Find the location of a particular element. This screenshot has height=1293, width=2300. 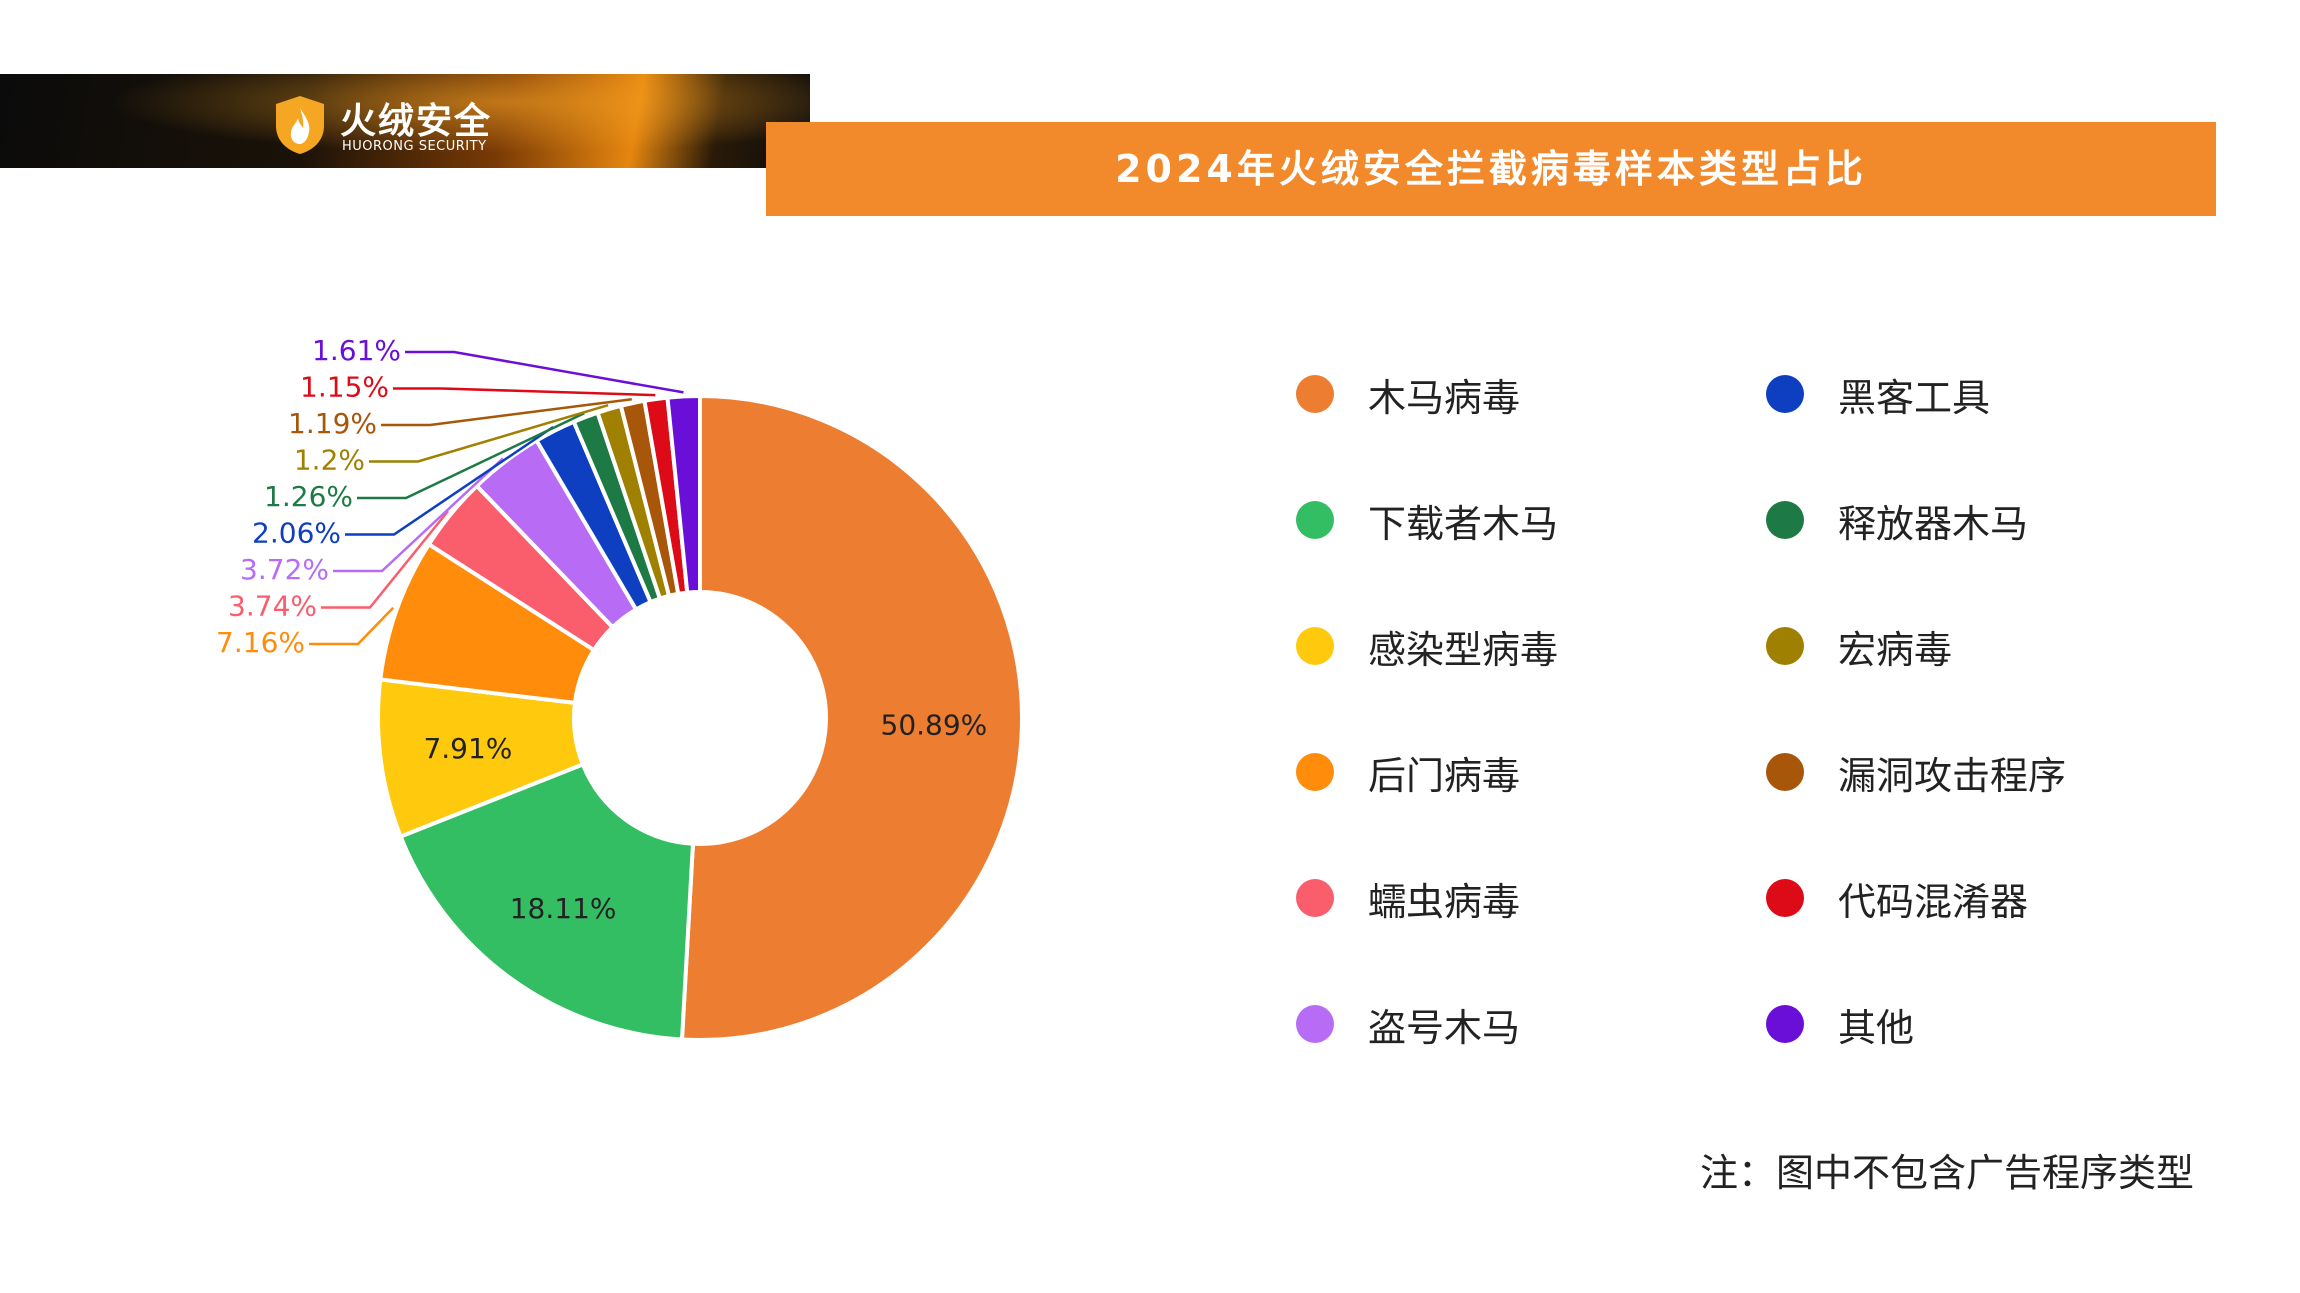

legend-item: 代码混淆器 is located at coordinates (1897, 898).